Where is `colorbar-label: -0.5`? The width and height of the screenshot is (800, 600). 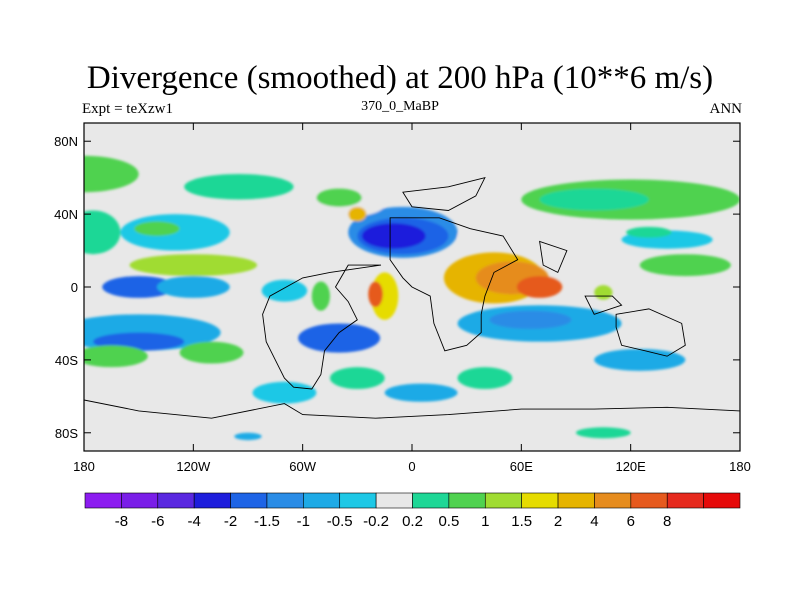 colorbar-label: -0.5 is located at coordinates (340, 521).